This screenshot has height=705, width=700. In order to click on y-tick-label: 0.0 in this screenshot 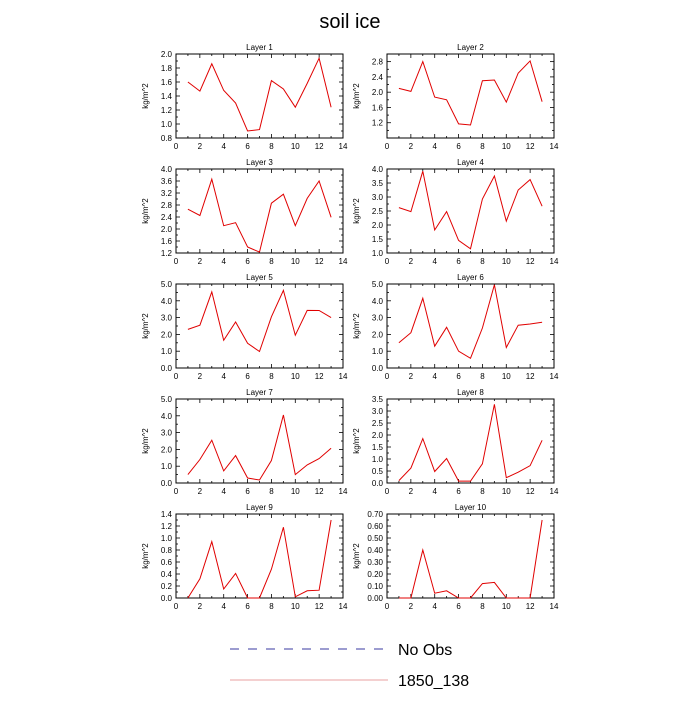, I will do `click(378, 368)`.